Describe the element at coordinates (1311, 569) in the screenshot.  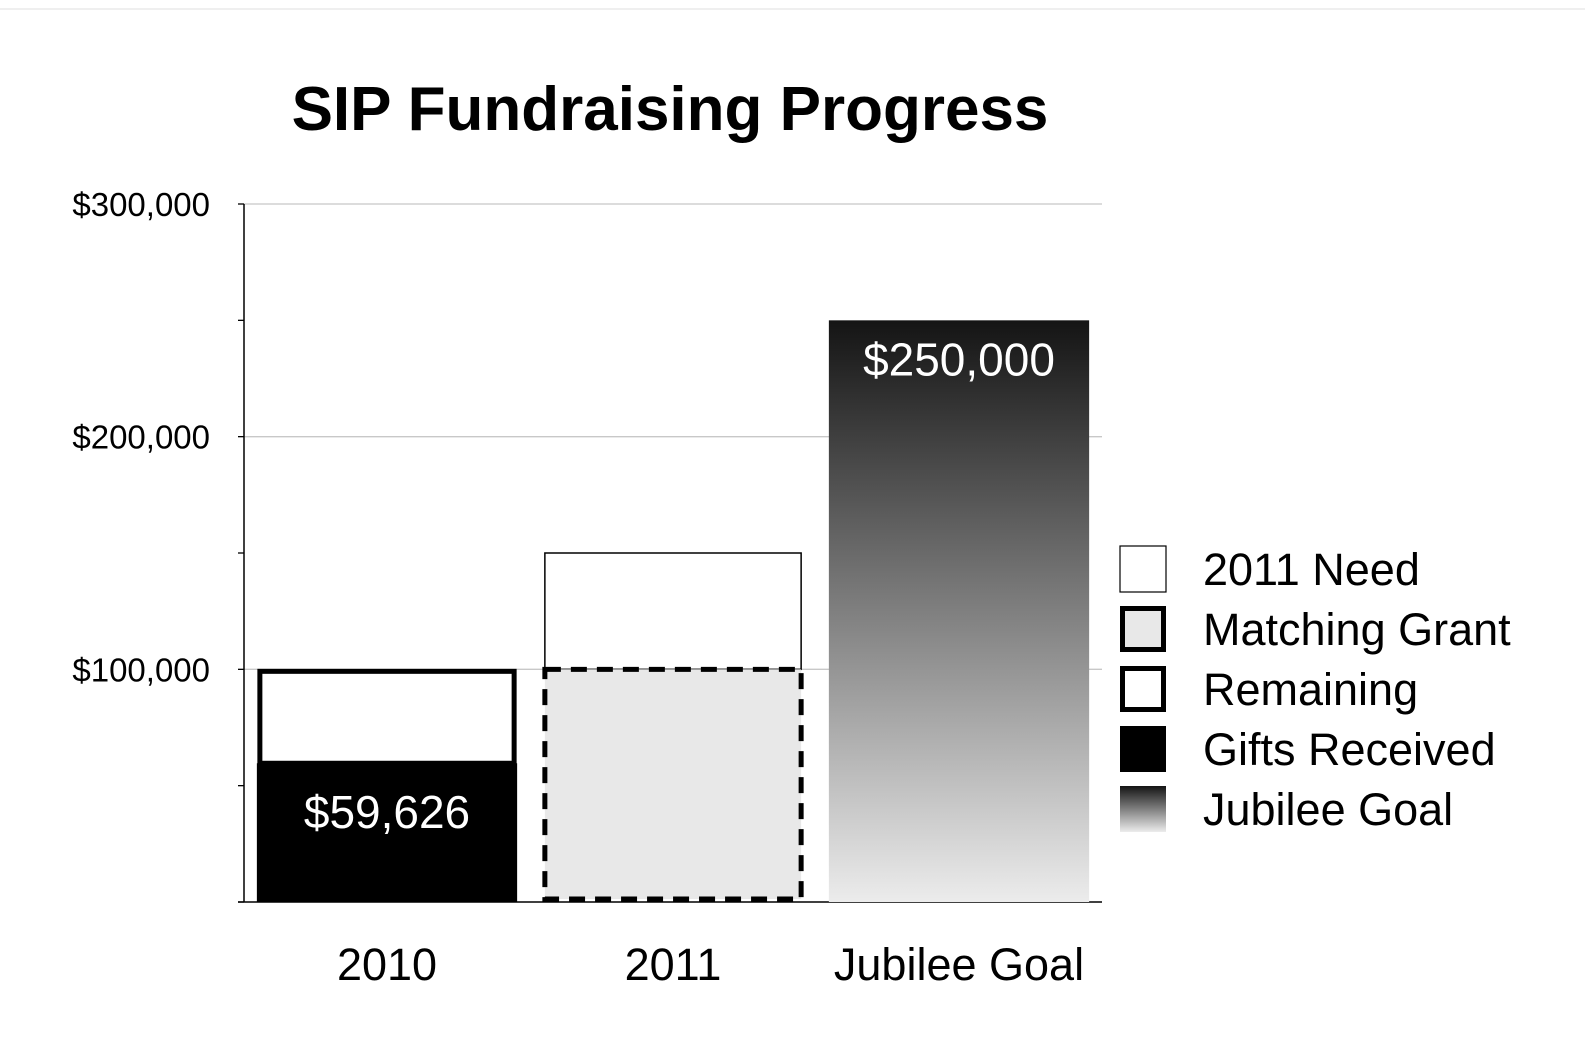
I see `legend-label: 2011 Need` at that location.